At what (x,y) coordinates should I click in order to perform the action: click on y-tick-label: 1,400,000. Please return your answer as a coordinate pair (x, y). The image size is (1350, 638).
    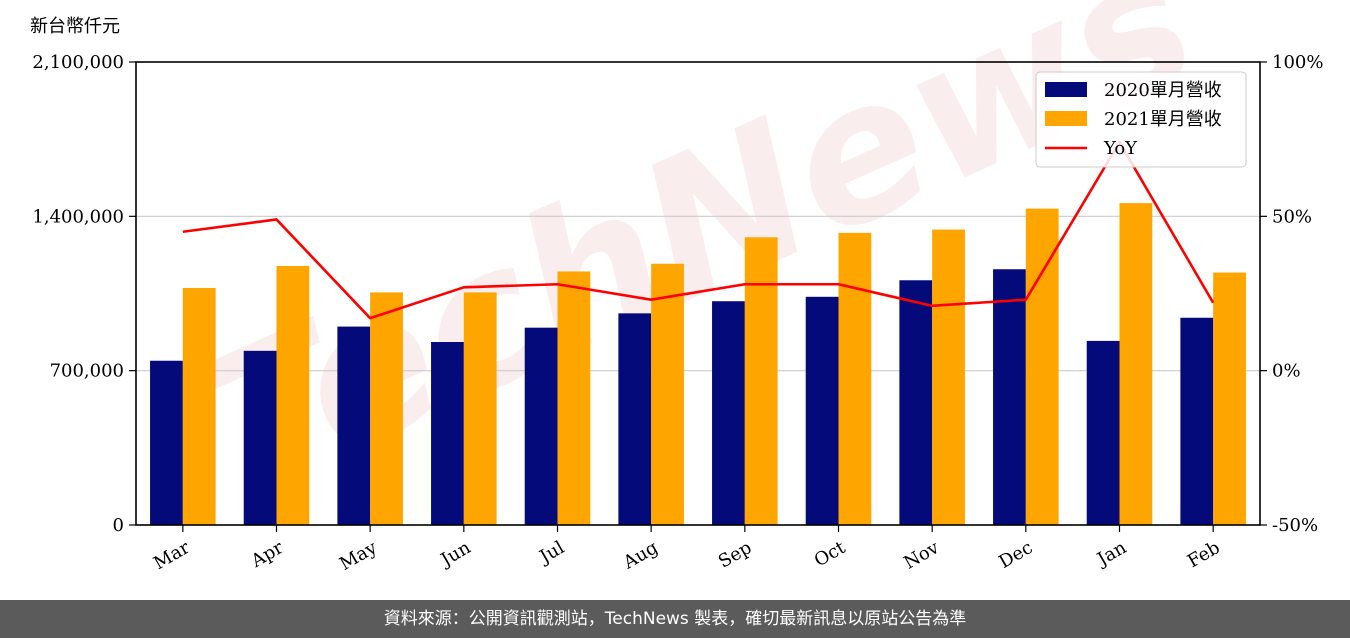
    Looking at the image, I should click on (78, 216).